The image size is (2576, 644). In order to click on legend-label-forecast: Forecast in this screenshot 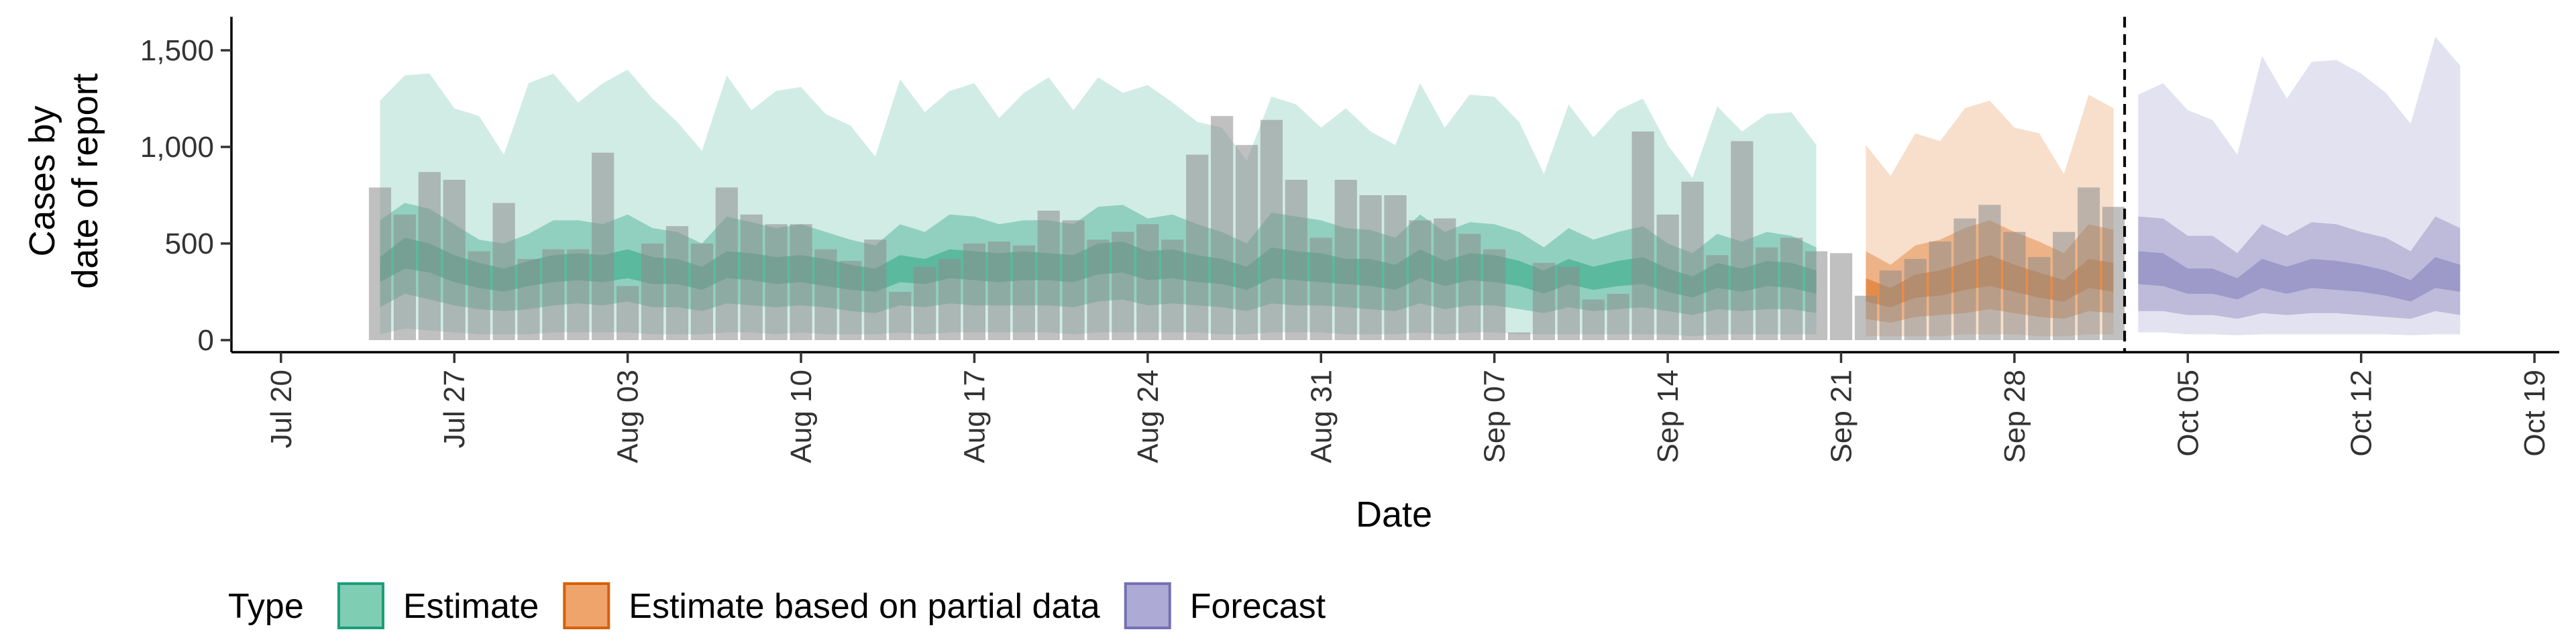, I will do `click(1258, 606)`.